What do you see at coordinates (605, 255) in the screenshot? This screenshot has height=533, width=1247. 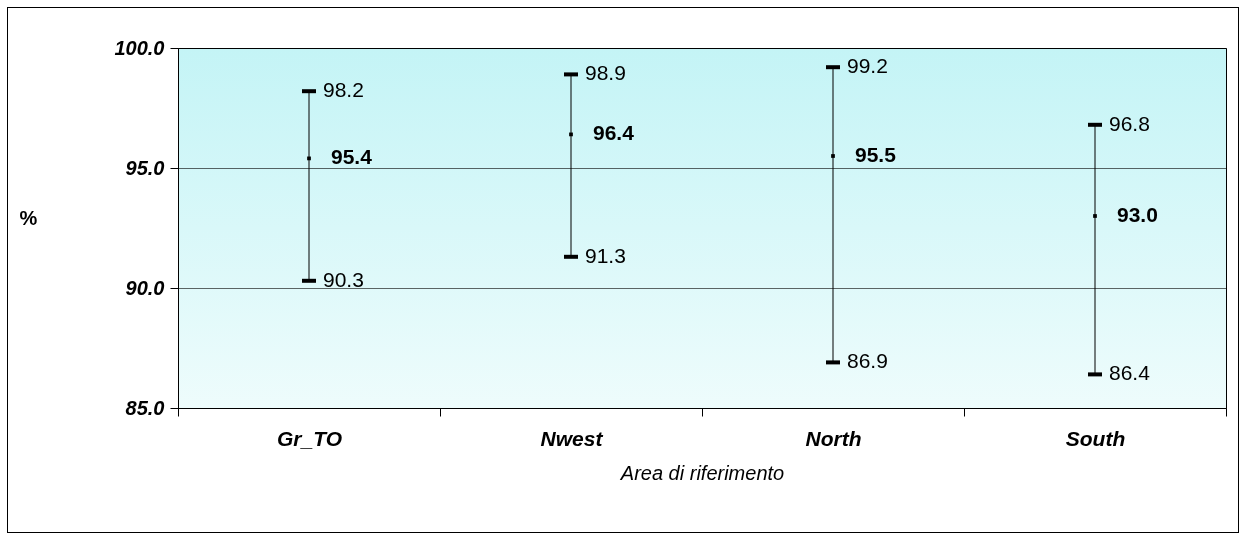 I see `annotation: 91.3` at bounding box center [605, 255].